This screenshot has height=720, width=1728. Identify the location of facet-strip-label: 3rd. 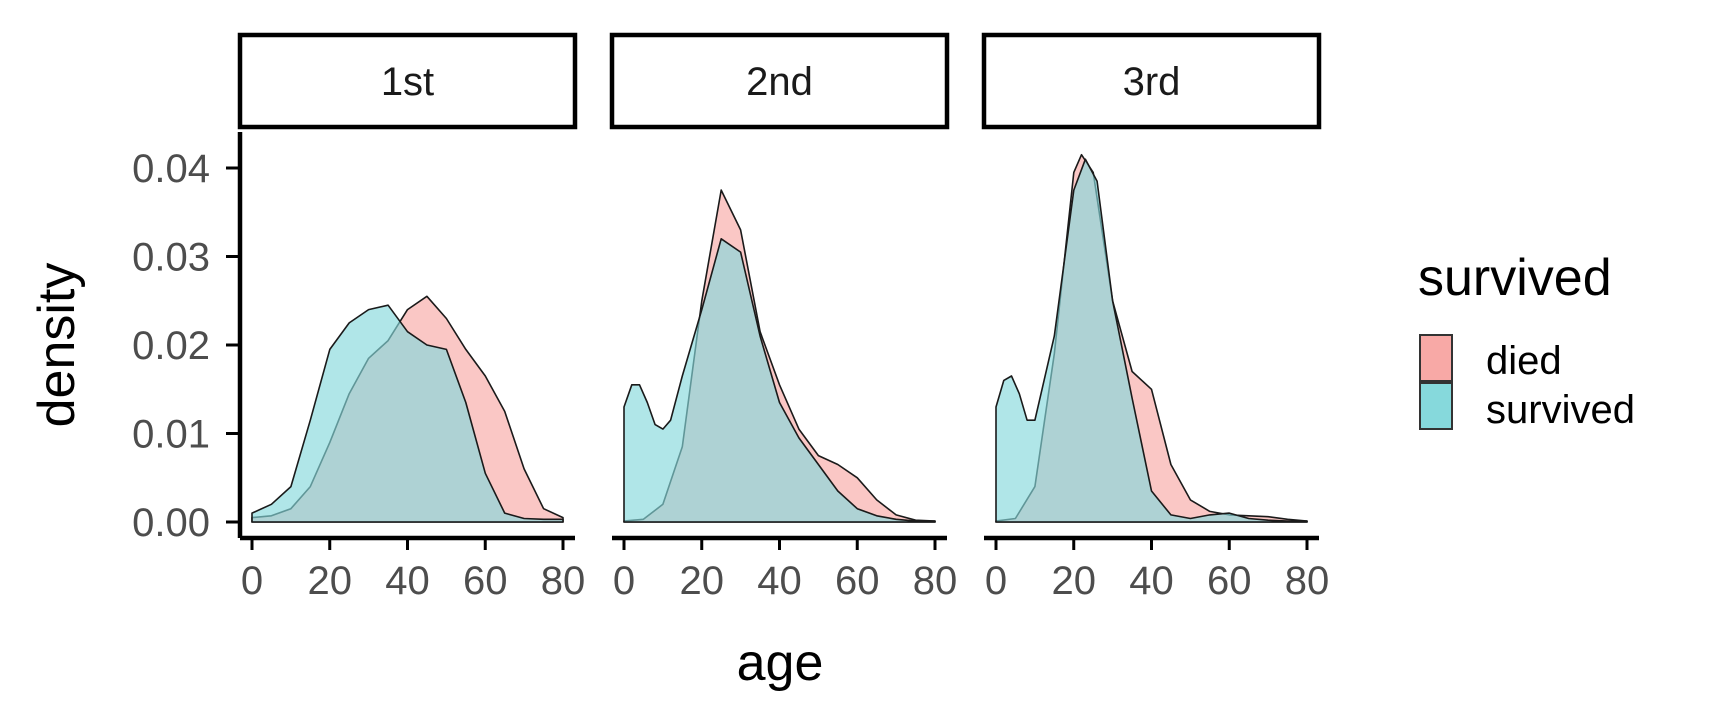
(1152, 82).